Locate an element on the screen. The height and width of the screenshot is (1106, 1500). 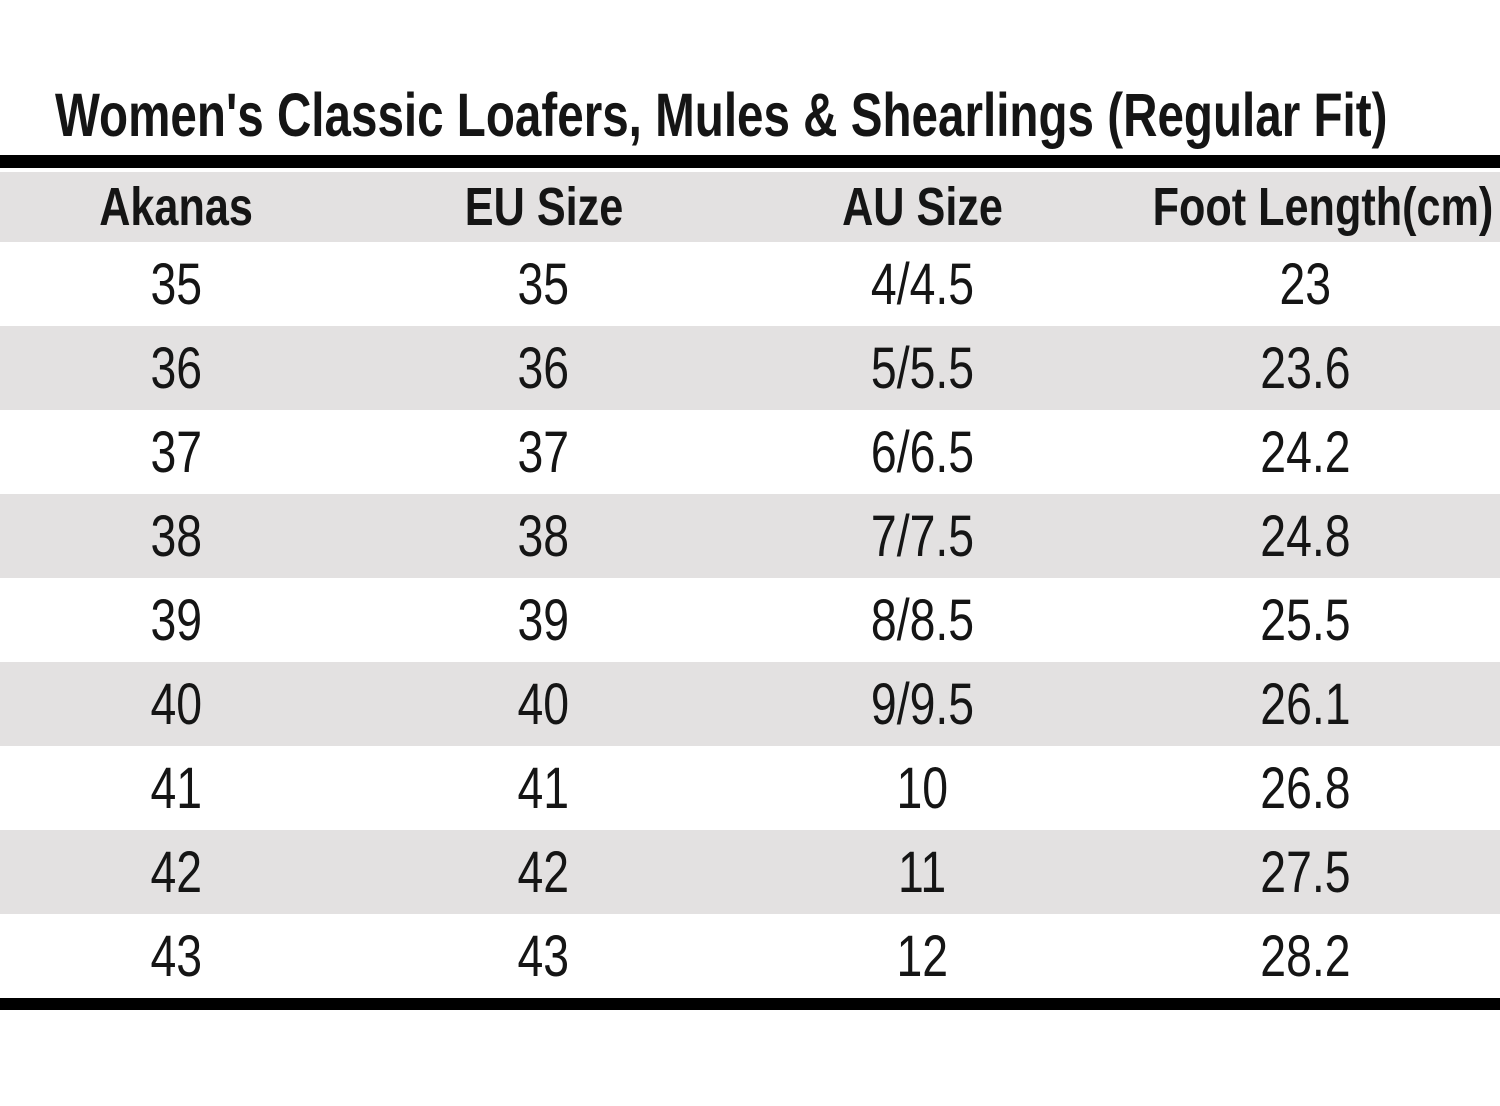
table-cell-akanas: 38 is located at coordinates (176, 536).